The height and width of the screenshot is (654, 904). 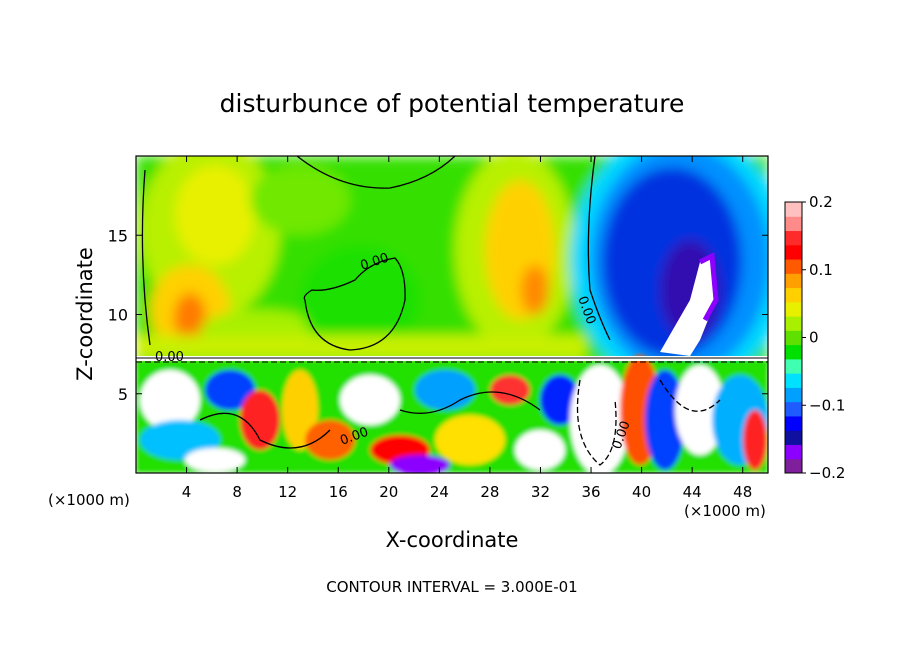 What do you see at coordinates (439, 492) in the screenshot?
I see `x-tick-label: 24` at bounding box center [439, 492].